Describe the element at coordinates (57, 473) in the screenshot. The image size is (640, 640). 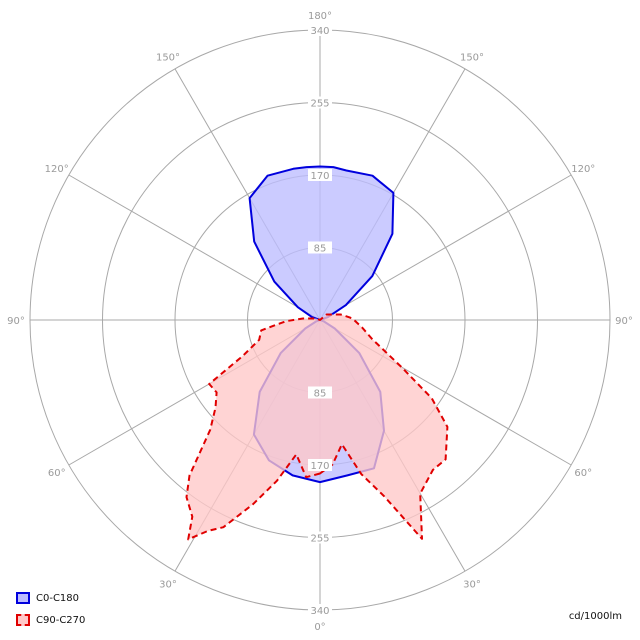
I see `angle-label-left-3: 60°` at that location.